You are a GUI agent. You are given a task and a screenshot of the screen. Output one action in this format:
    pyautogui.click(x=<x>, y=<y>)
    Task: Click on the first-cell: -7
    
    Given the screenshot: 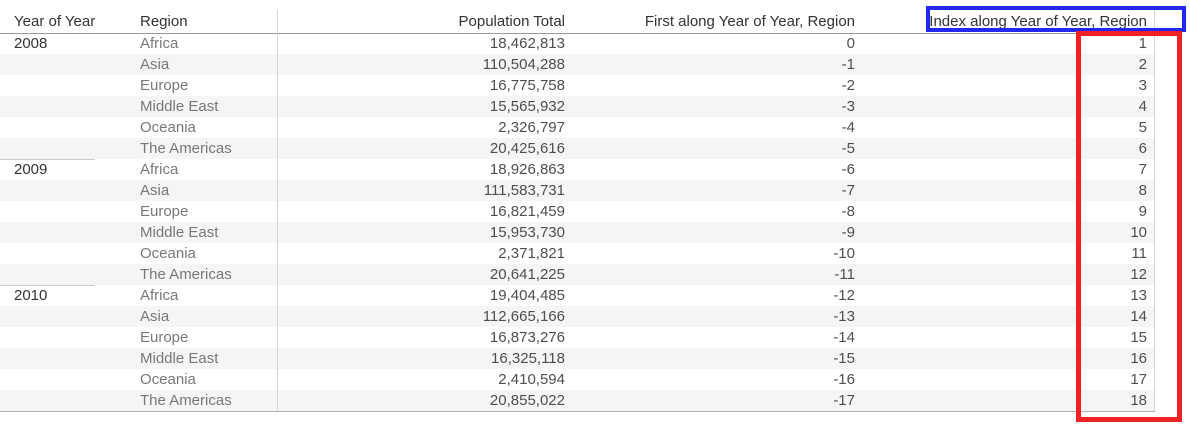 What is the action you would take?
    pyautogui.click(x=848, y=190)
    